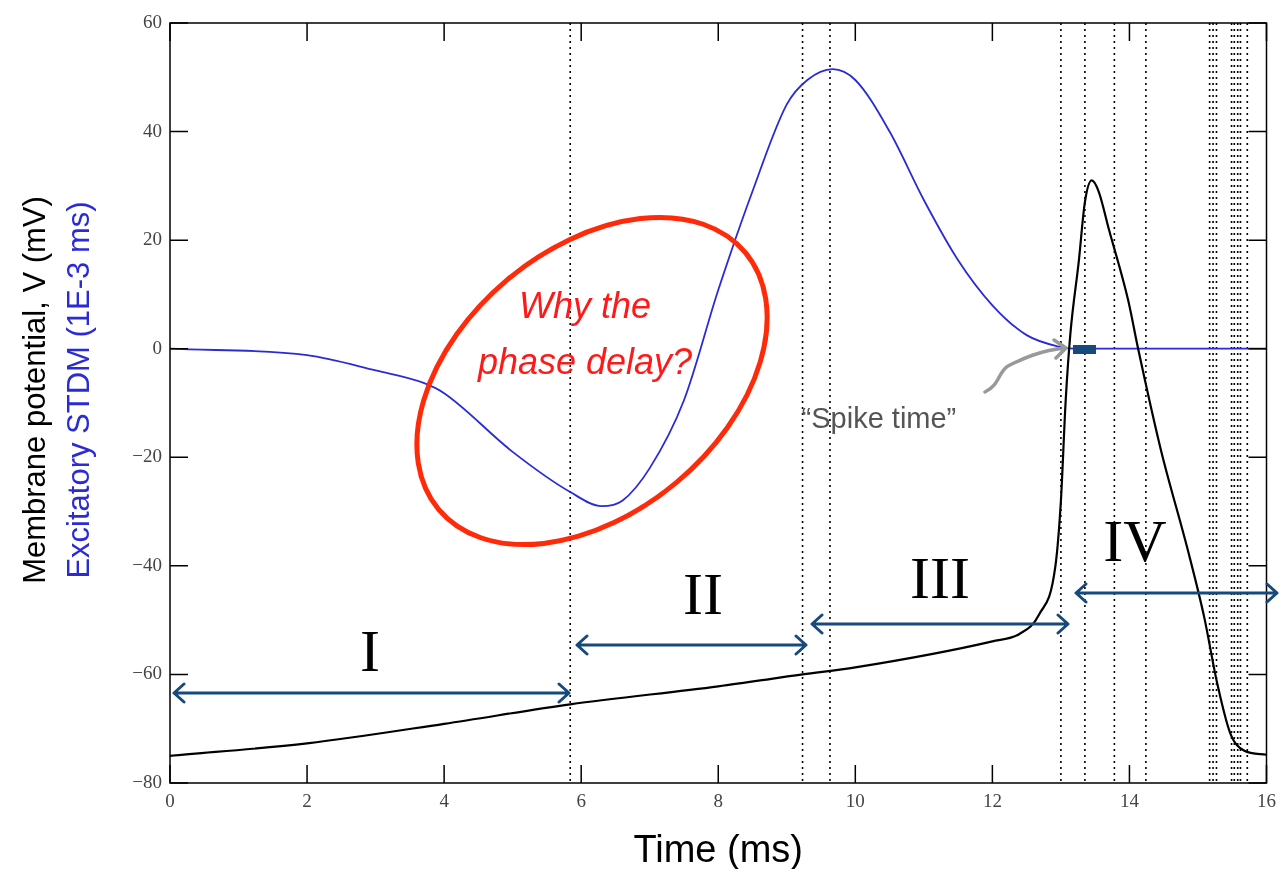 This screenshot has height=869, width=1284. I want to click on y-tick-label: −60, so click(147, 673).